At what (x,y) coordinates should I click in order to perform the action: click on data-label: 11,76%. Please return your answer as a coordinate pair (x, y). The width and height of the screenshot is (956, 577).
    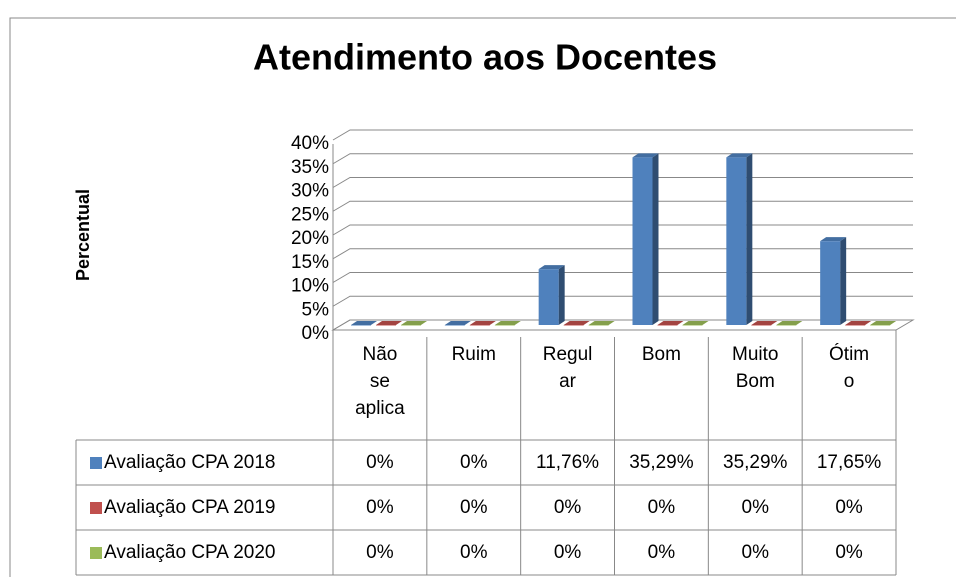
    Looking at the image, I should click on (568, 462).